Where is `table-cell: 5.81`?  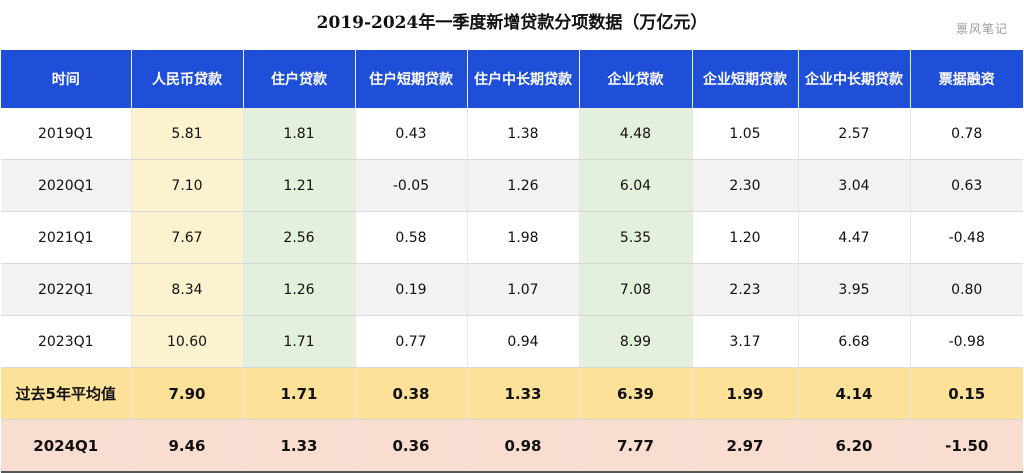 table-cell: 5.81 is located at coordinates (187, 134).